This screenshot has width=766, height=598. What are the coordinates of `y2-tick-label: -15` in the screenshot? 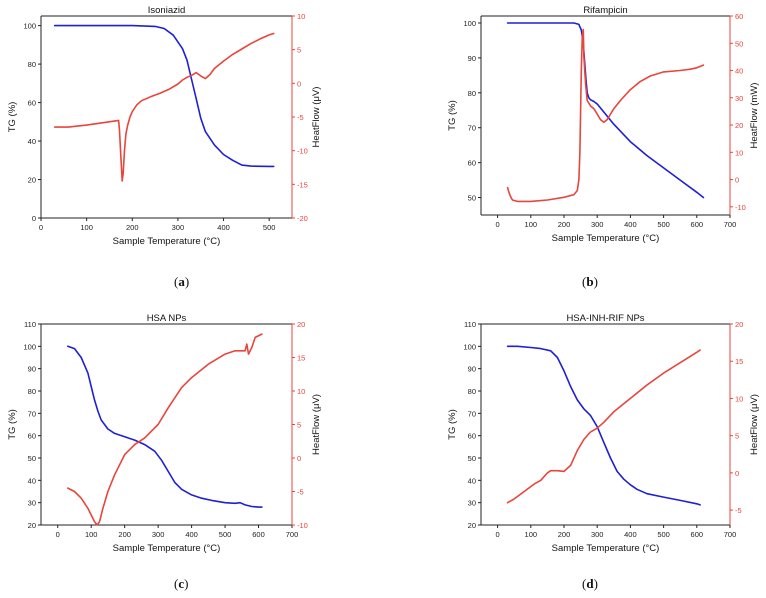 It's located at (302, 184).